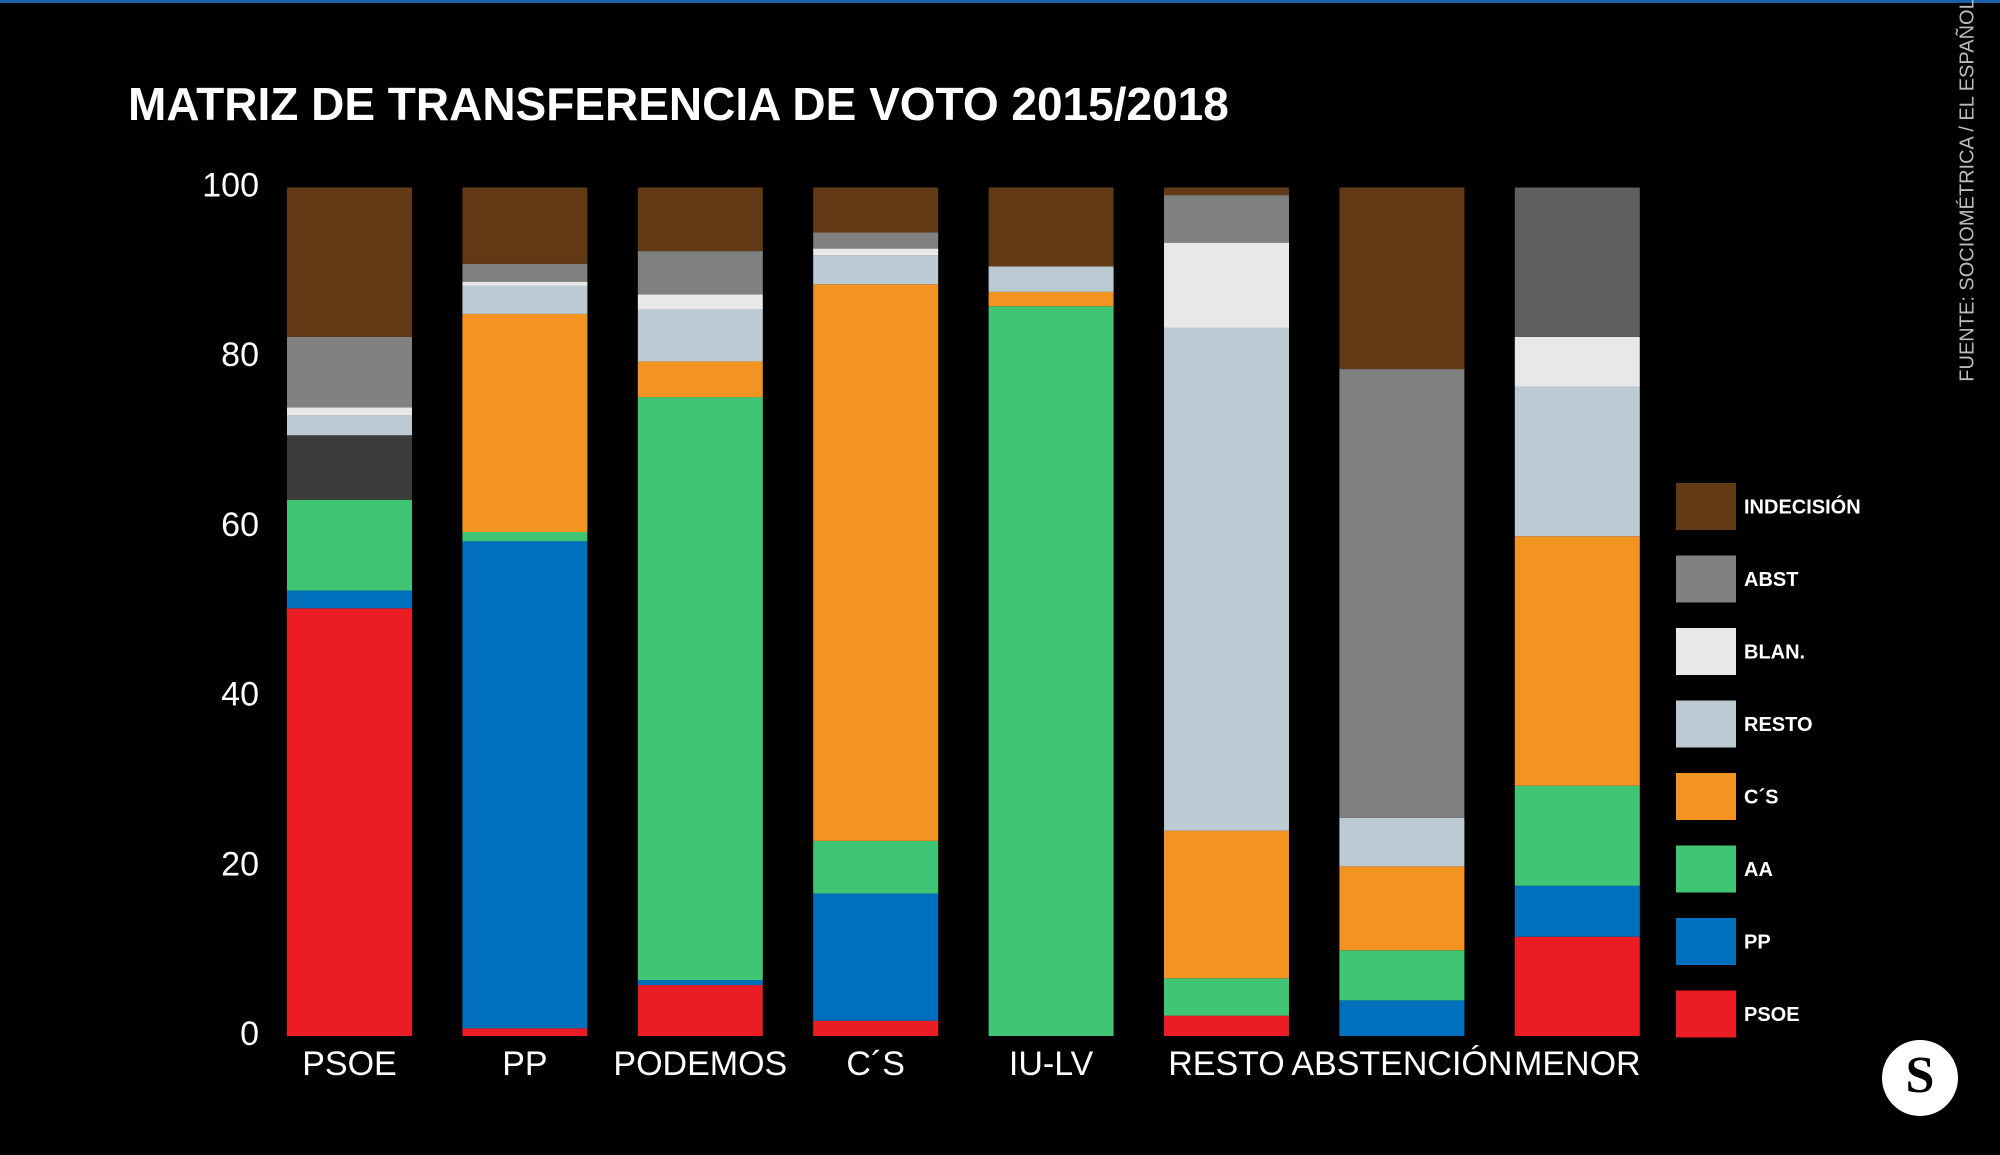 This screenshot has height=1155, width=2000. What do you see at coordinates (700, 1064) in the screenshot?
I see `x-tick-label: PODEMOS` at bounding box center [700, 1064].